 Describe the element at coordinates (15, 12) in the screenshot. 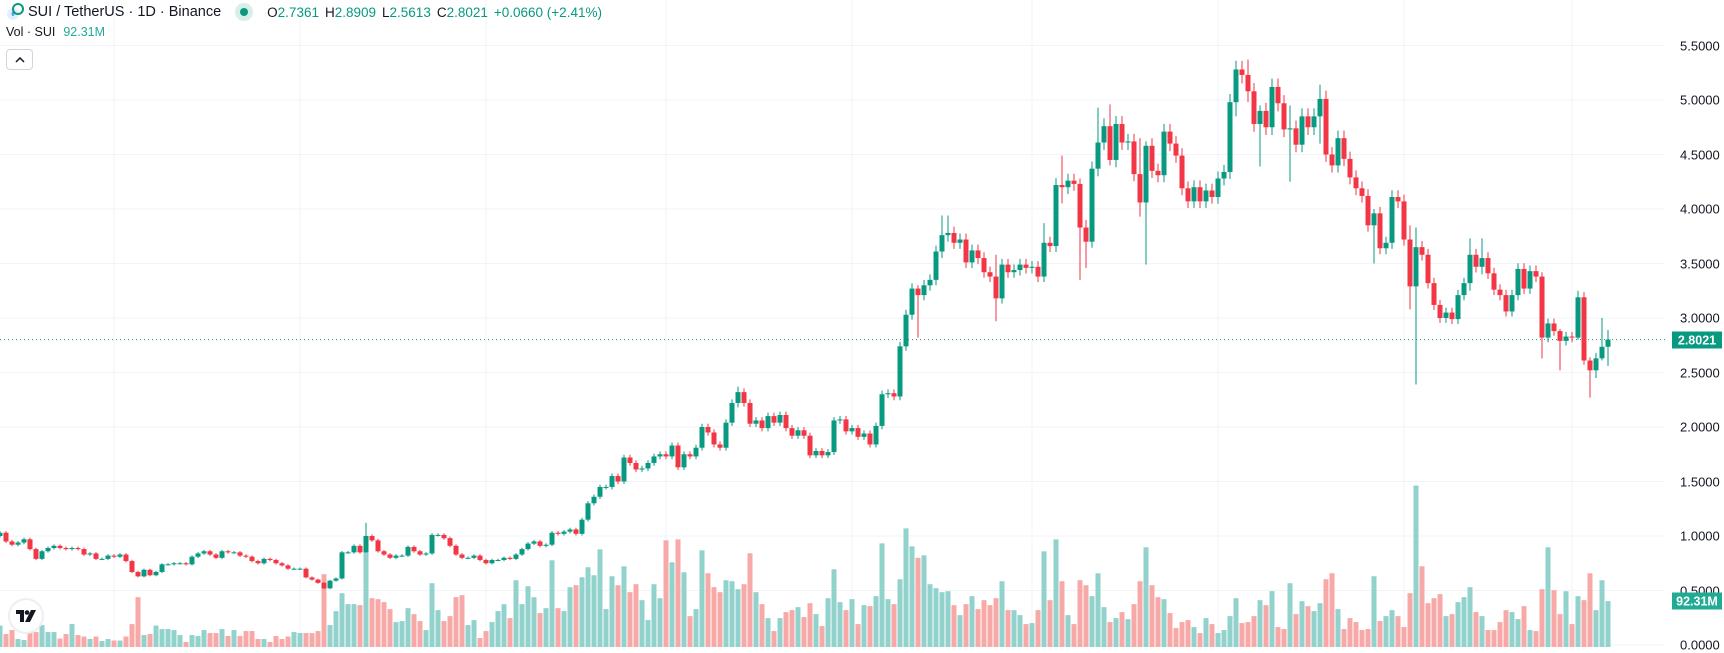

I see `sui-logo-icon` at that location.